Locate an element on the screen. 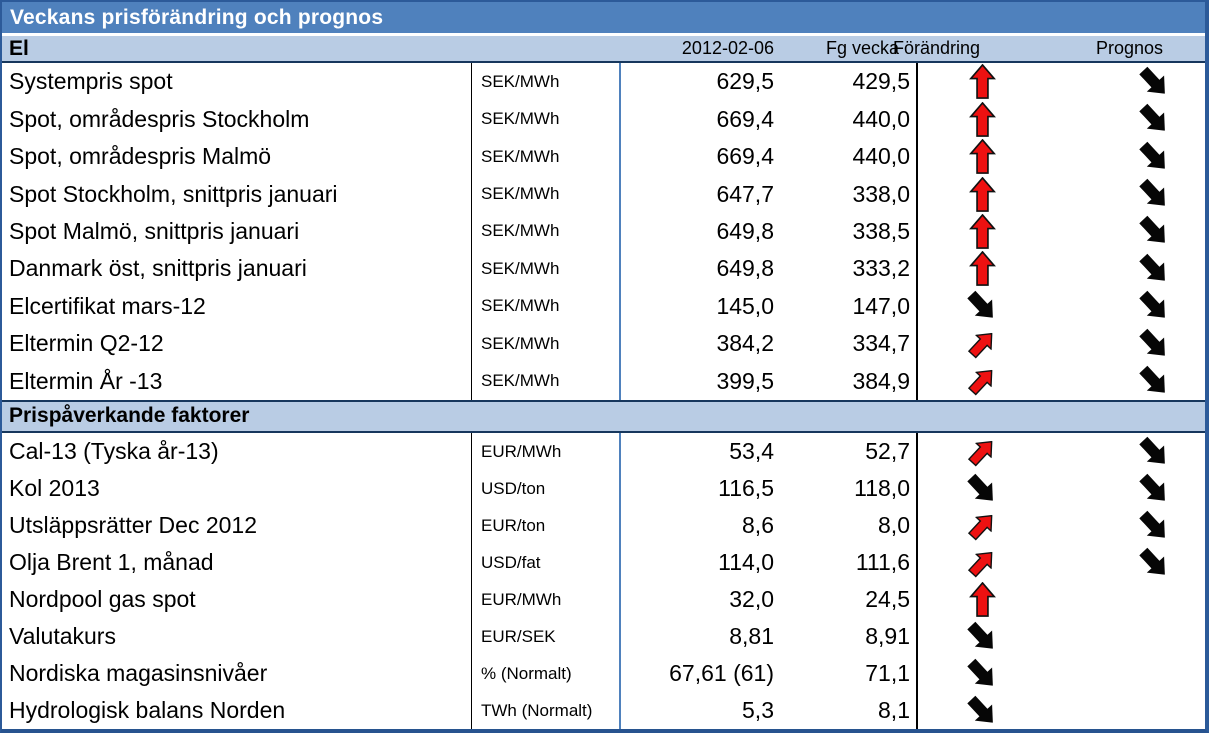 Image resolution: width=1209 pixels, height=733 pixels. row-value-prev: 118,0 is located at coordinates (850, 488).